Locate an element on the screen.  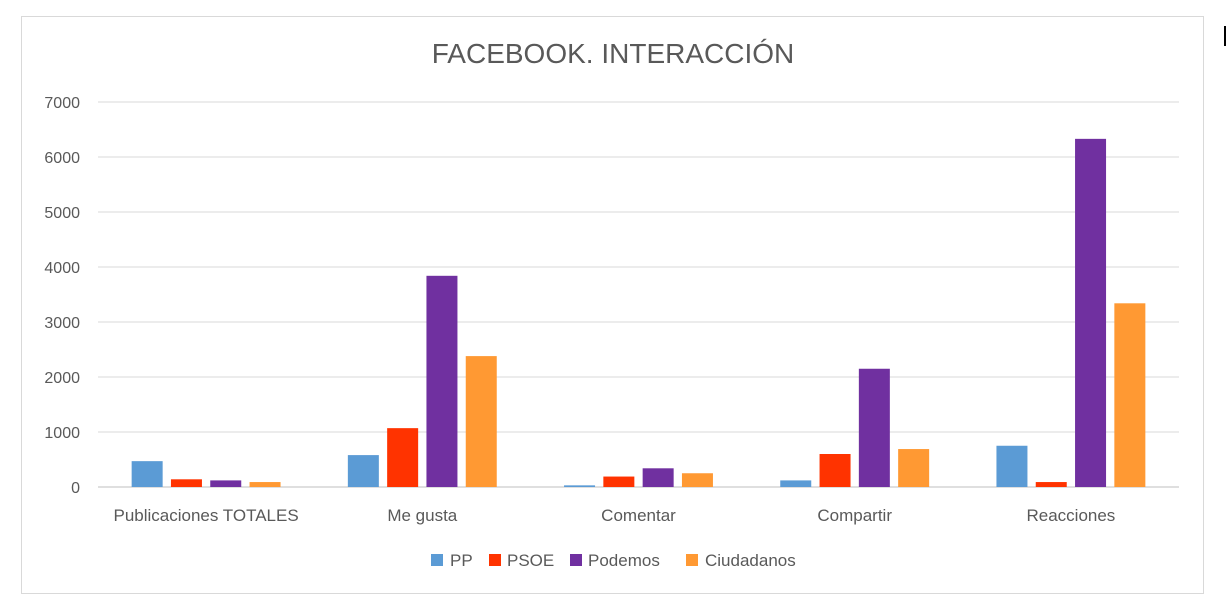
x-category-label: Me gusta is located at coordinates (422, 515).